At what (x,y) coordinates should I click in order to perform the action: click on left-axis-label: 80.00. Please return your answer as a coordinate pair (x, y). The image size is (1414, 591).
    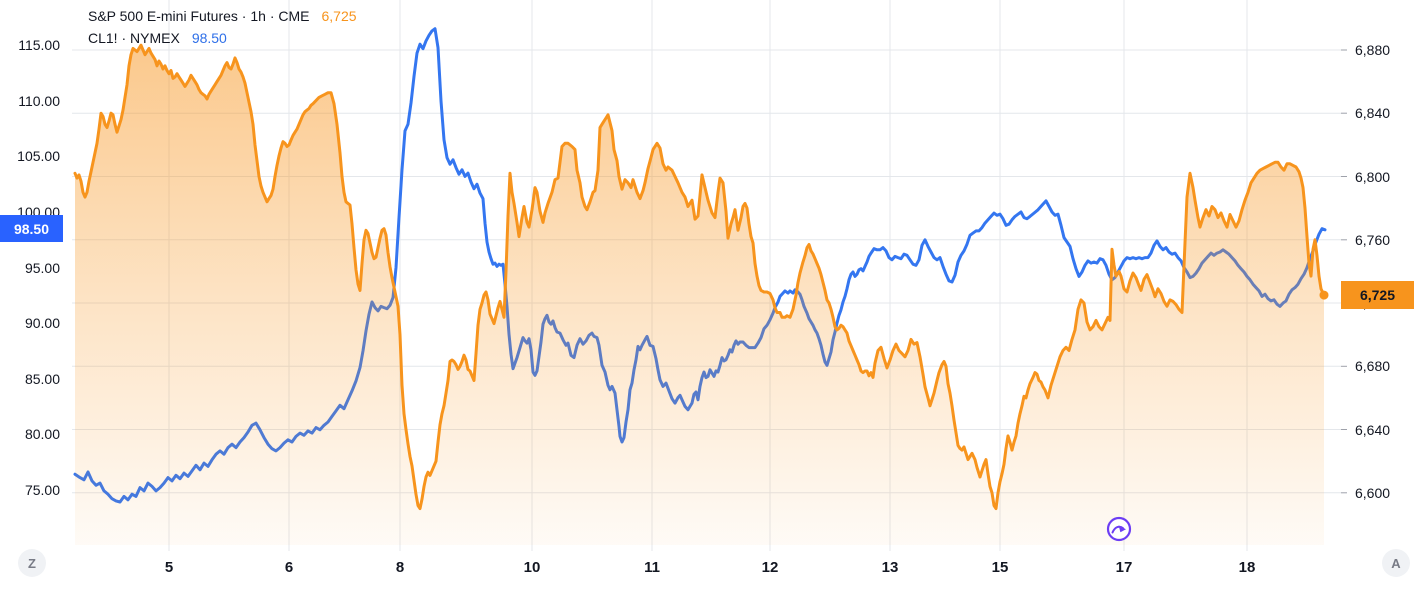
    Looking at the image, I should click on (42, 434).